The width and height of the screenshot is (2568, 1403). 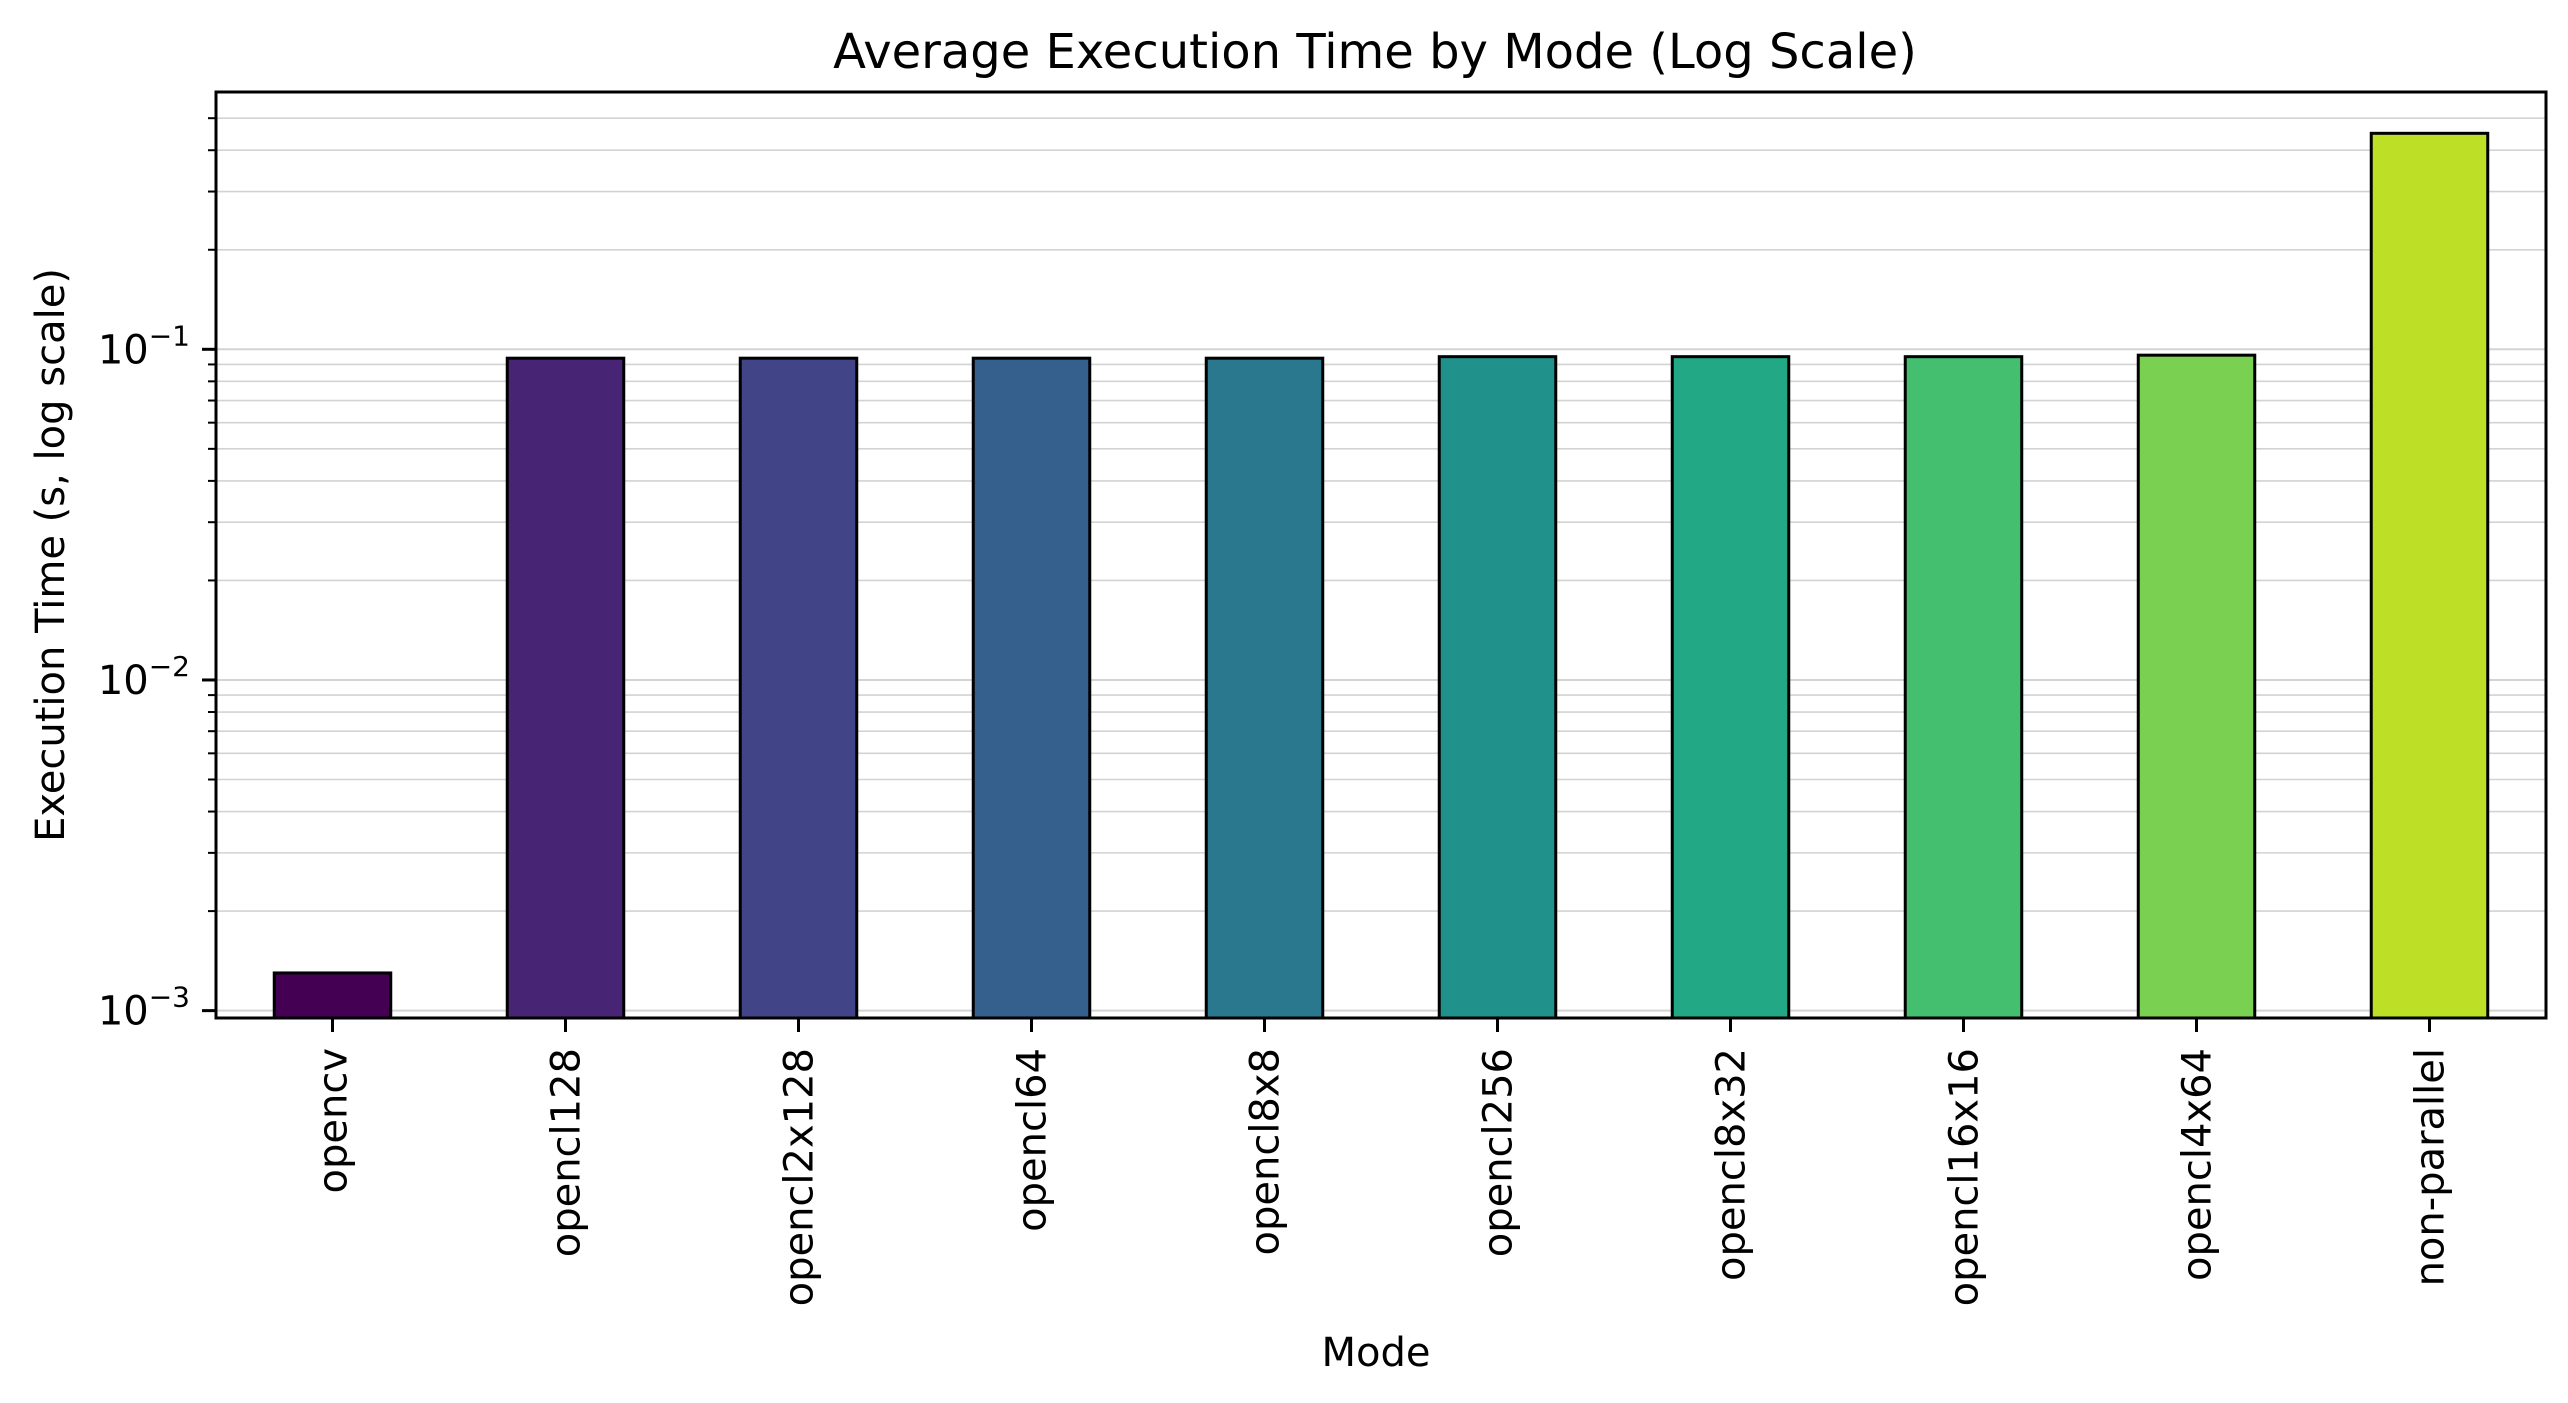 What do you see at coordinates (157, 576) in the screenshot?
I see `y-axis-ticks: 10⁻³ 10⁻² 10⁻¹` at bounding box center [157, 576].